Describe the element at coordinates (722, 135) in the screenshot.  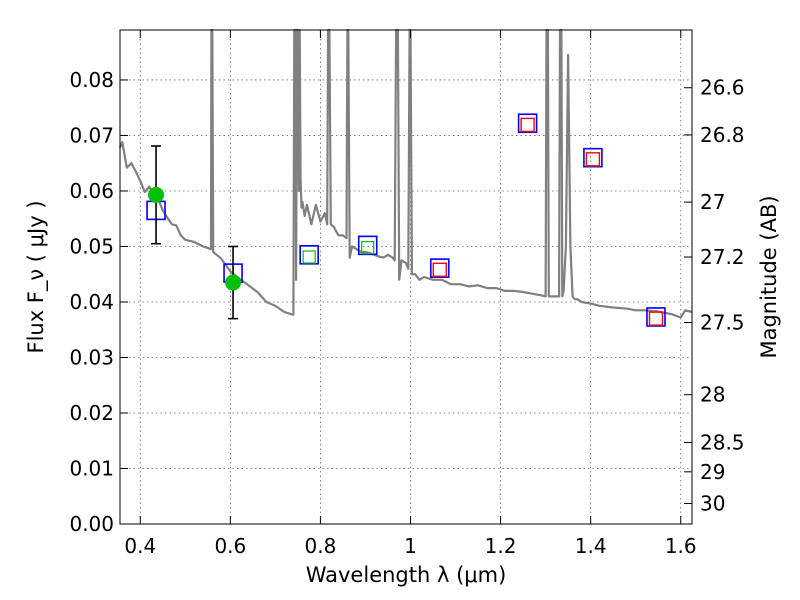
I see `right-tick-label: 26.8` at that location.